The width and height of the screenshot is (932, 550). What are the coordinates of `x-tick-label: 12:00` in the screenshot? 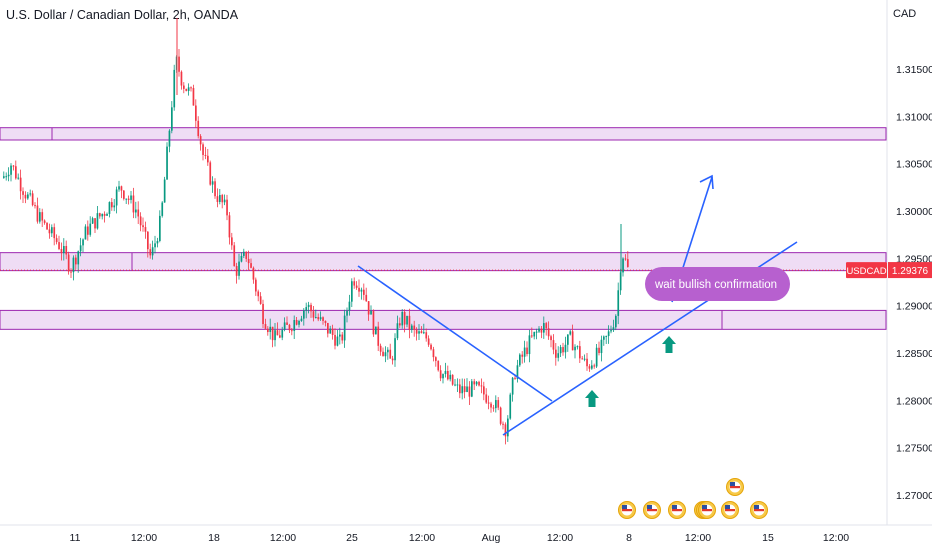 It's located at (698, 538).